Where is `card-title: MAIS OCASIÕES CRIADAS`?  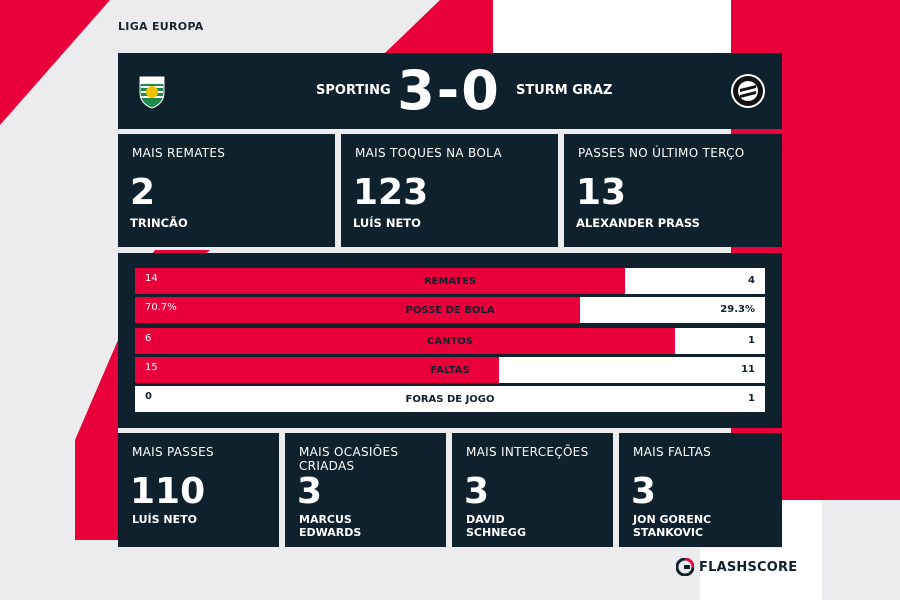 card-title: MAIS OCASIÕES CRIADAS is located at coordinates (349, 459).